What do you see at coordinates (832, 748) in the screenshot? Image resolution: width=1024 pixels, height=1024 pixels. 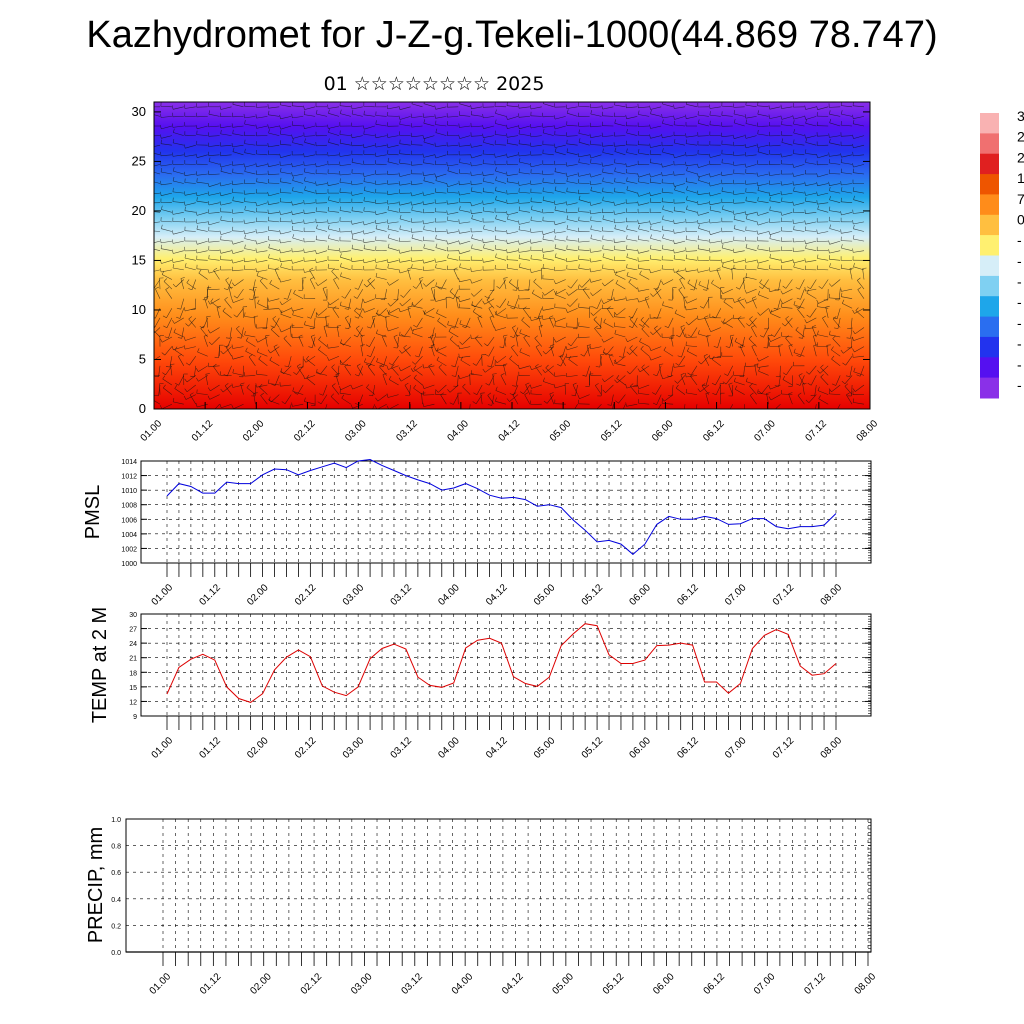 I see `x-tick-label: 08.00` at bounding box center [832, 748].